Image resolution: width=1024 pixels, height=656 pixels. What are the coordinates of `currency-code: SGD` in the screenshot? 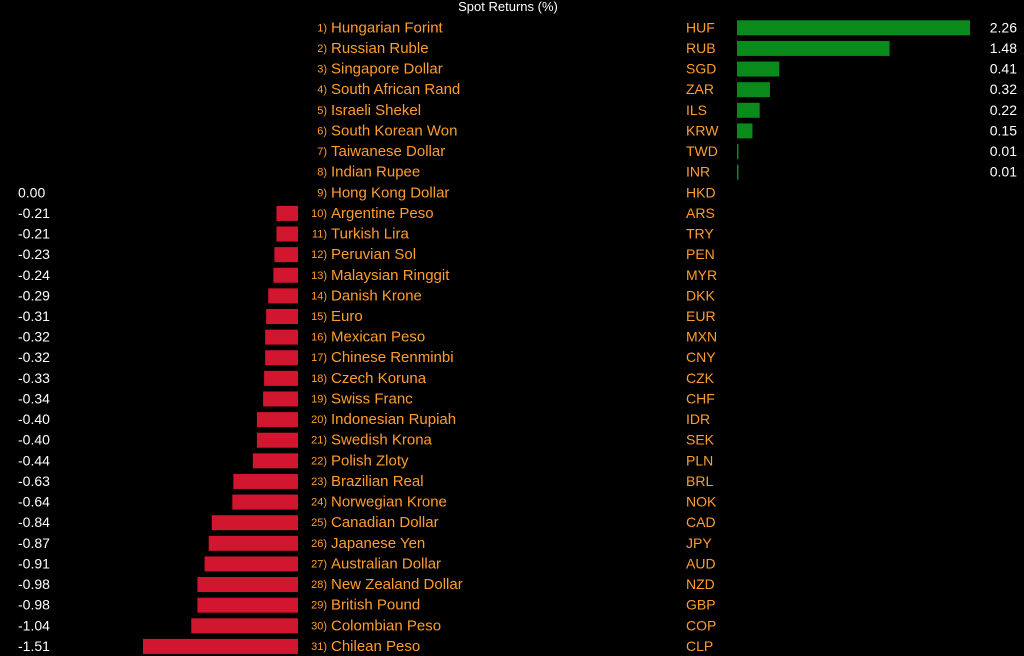 It's located at (701, 69).